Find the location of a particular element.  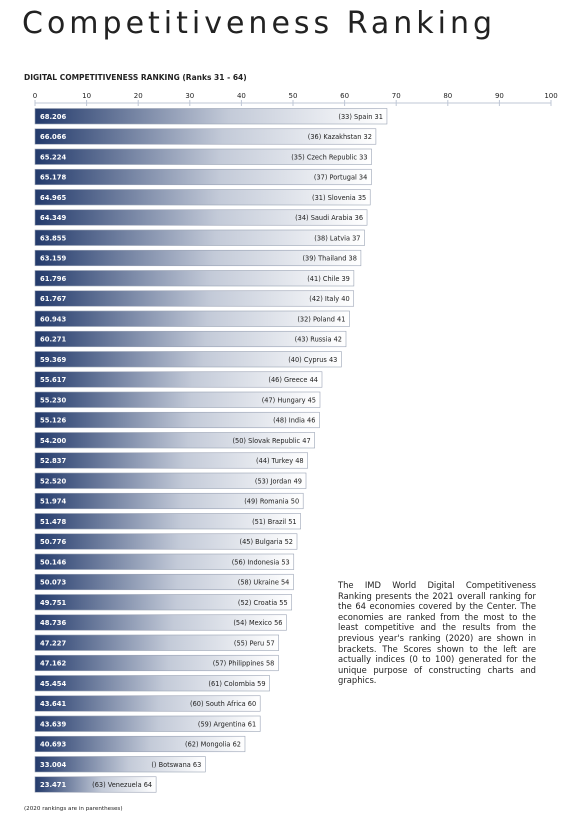

bar-category-label: (40) Cyprus 43 is located at coordinates (312, 360).